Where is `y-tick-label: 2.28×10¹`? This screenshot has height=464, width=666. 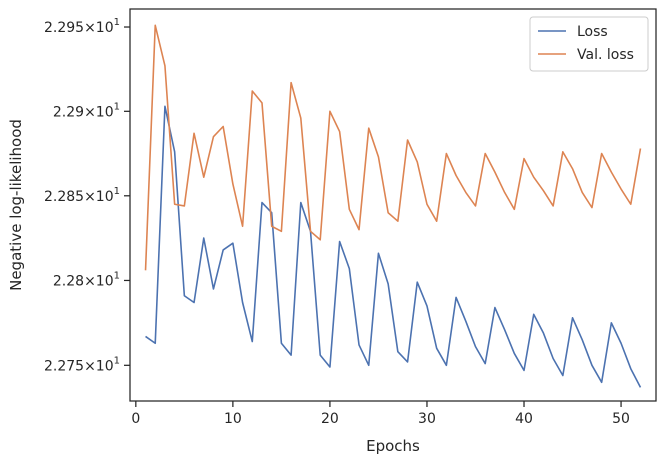 y-tick-label: 2.28×10¹ is located at coordinates (86, 279).